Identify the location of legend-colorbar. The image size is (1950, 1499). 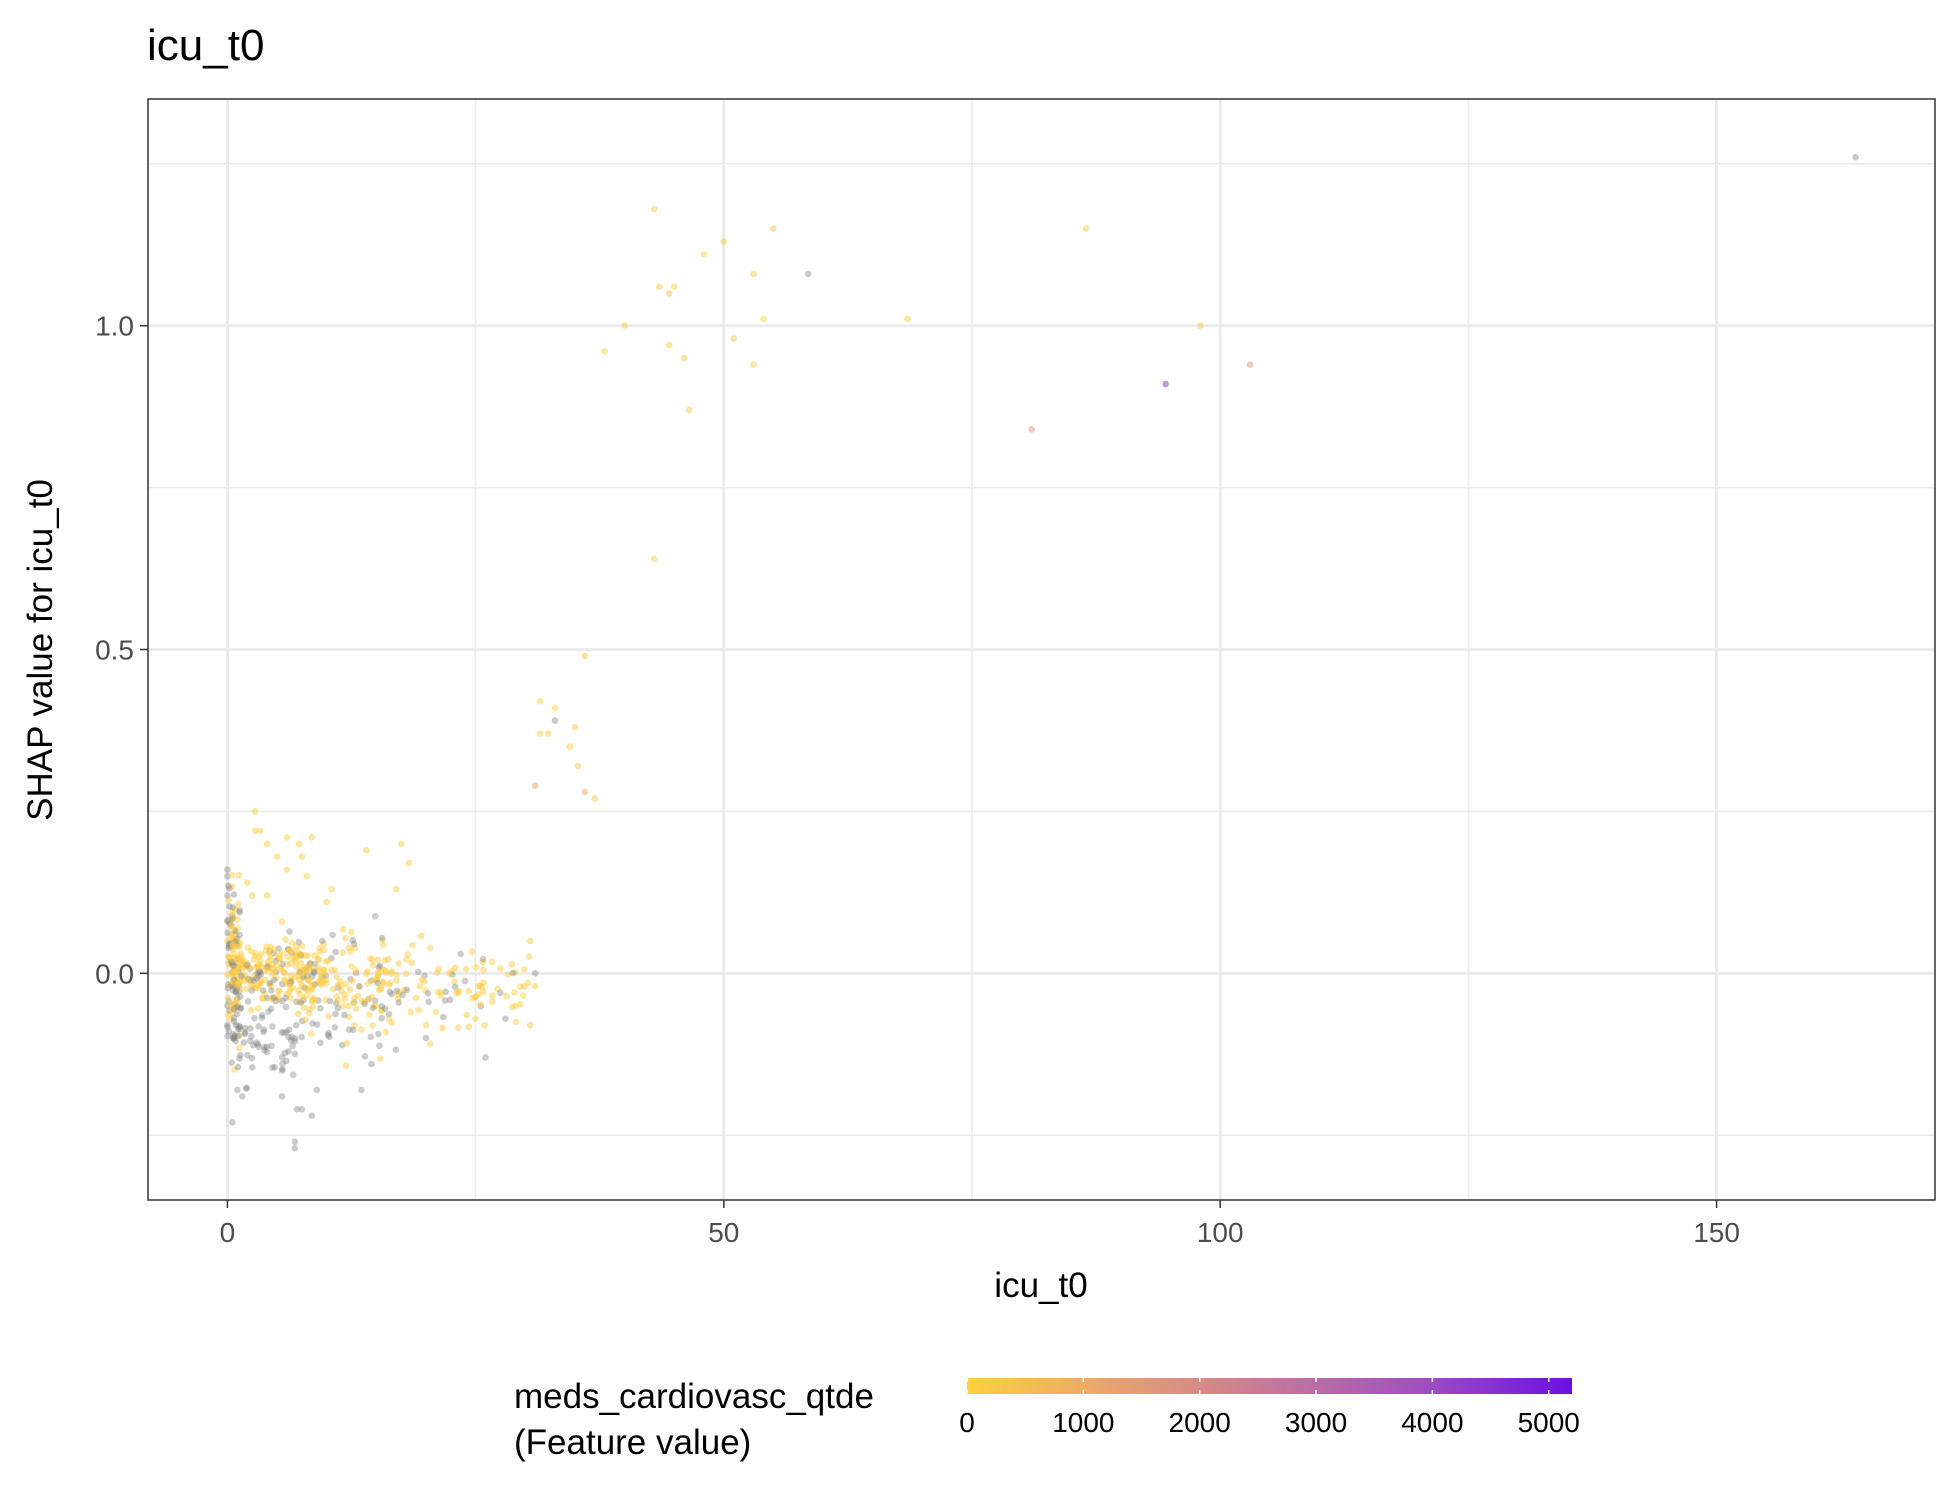
(1269, 1386).